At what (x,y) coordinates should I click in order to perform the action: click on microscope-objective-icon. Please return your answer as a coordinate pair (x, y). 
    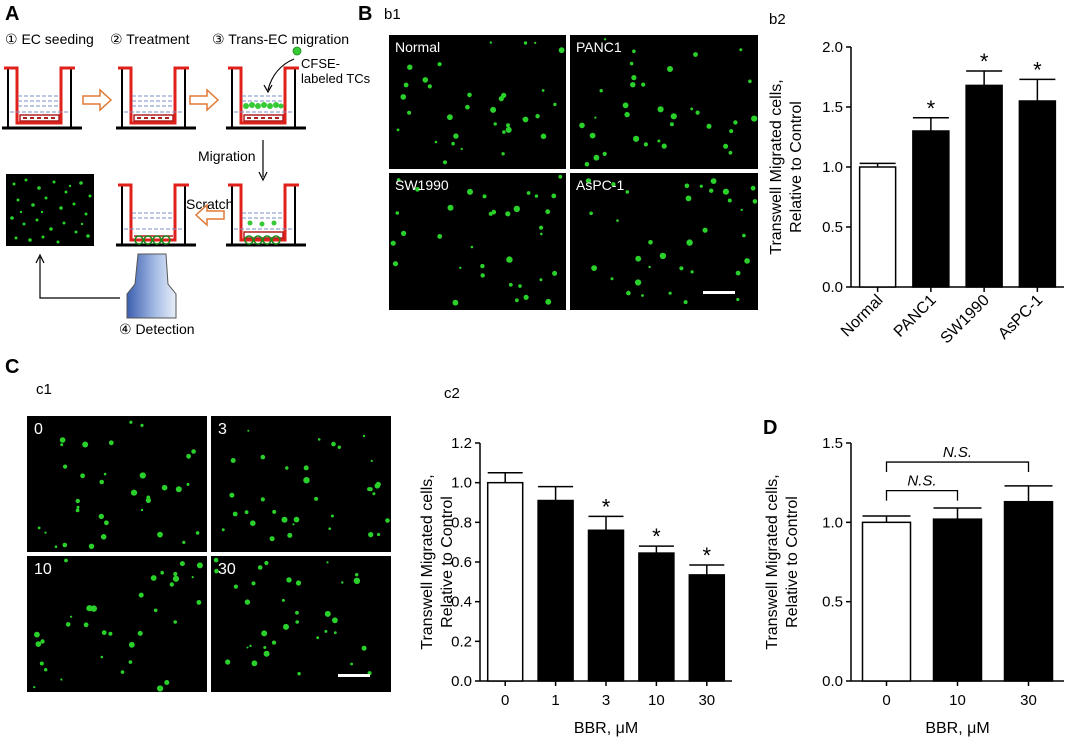
    Looking at the image, I should click on (151, 286).